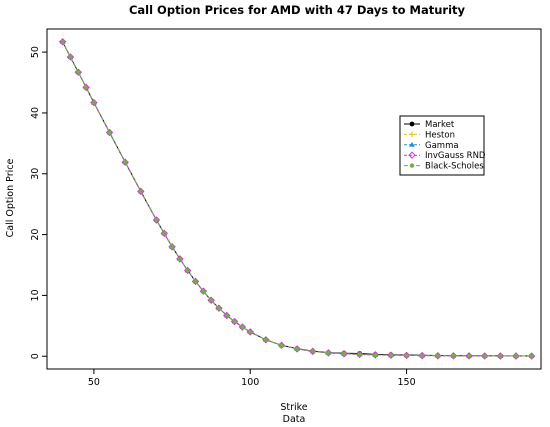 The width and height of the screenshot is (550, 427). What do you see at coordinates (94, 382) in the screenshot?
I see `x-tick-label: 50` at bounding box center [94, 382].